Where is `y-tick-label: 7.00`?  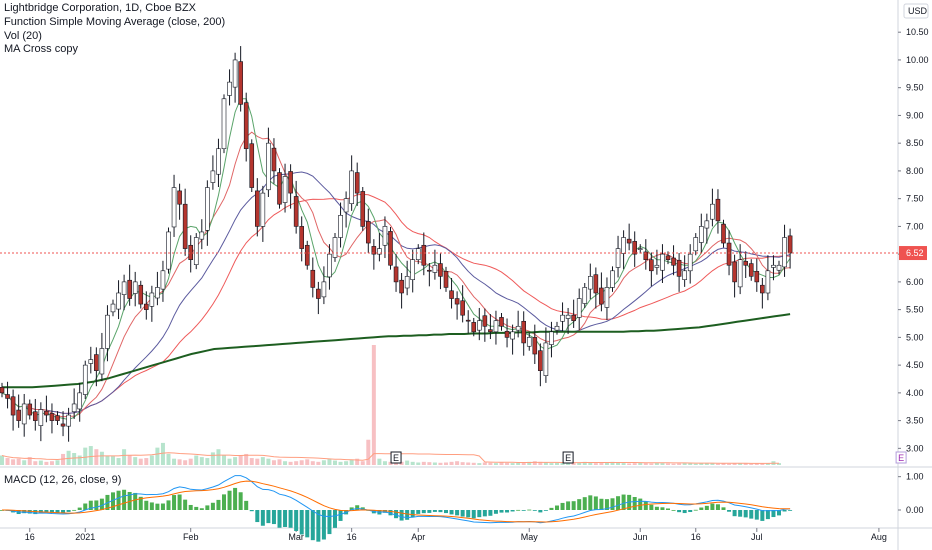 y-tick-label: 7.00 is located at coordinates (915, 226).